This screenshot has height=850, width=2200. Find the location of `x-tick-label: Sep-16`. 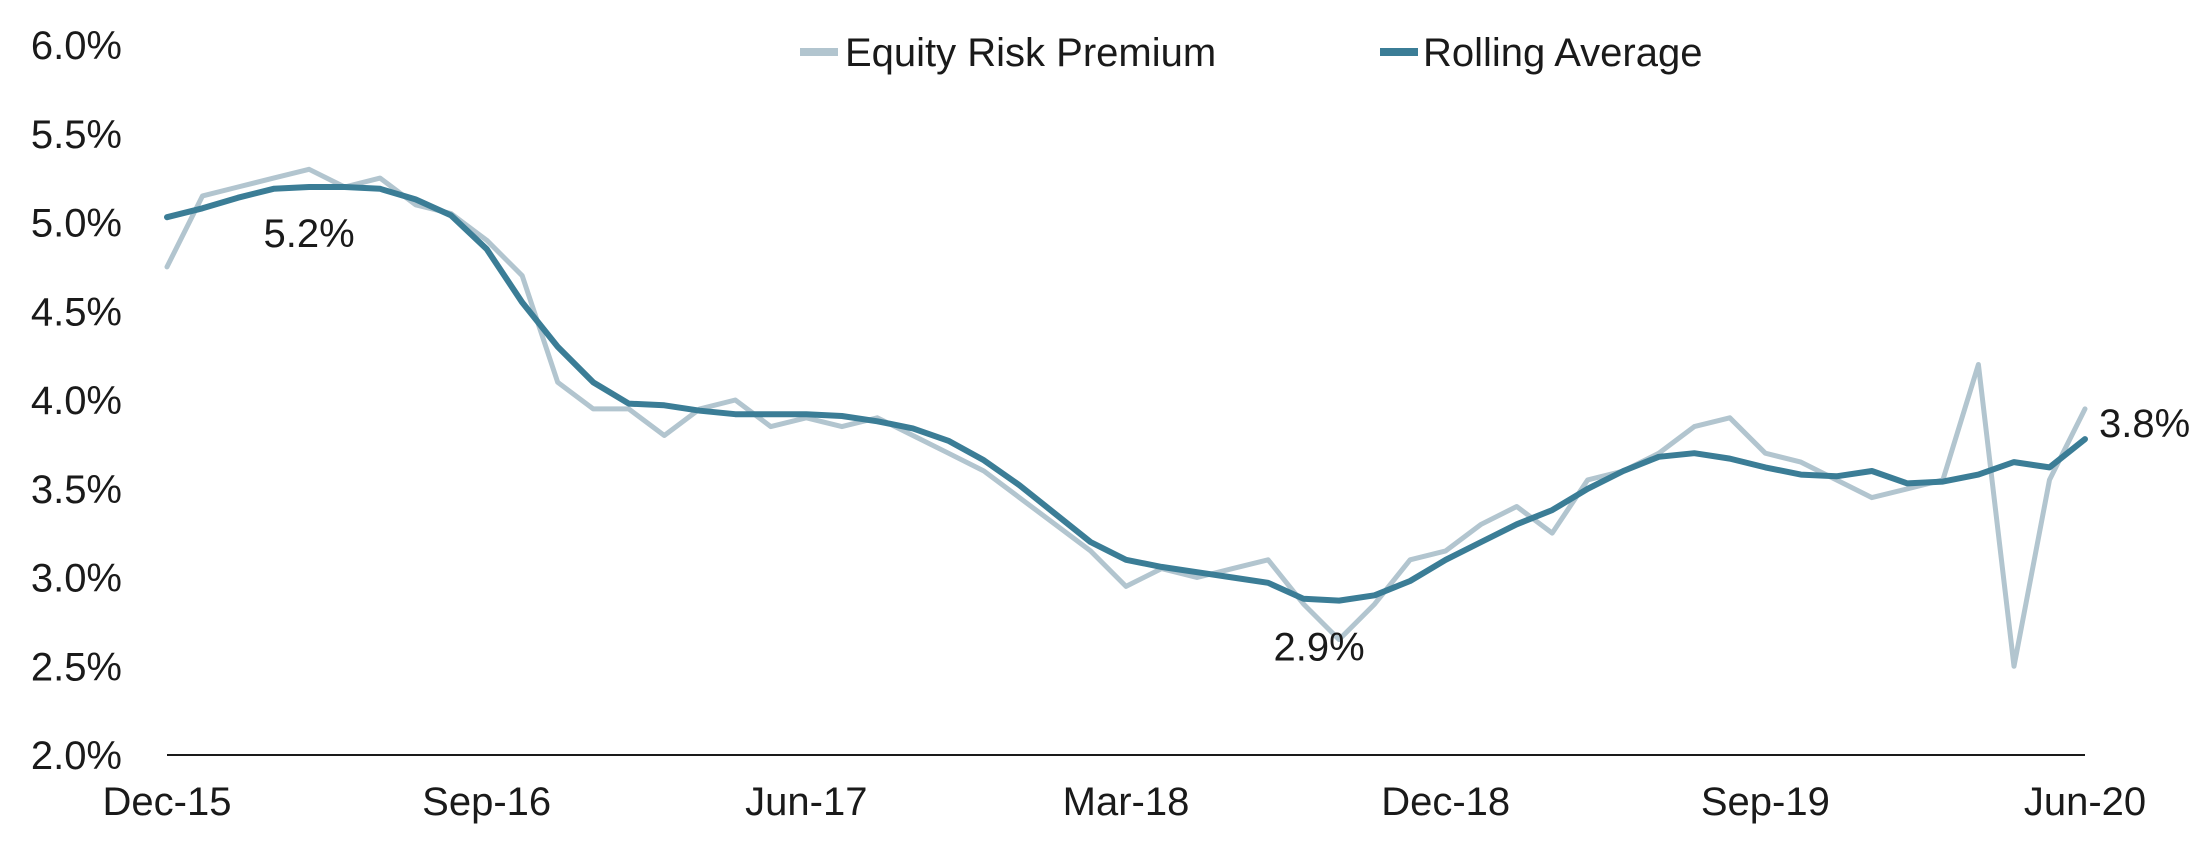

x-tick-label: Sep-16 is located at coordinates (486, 802).